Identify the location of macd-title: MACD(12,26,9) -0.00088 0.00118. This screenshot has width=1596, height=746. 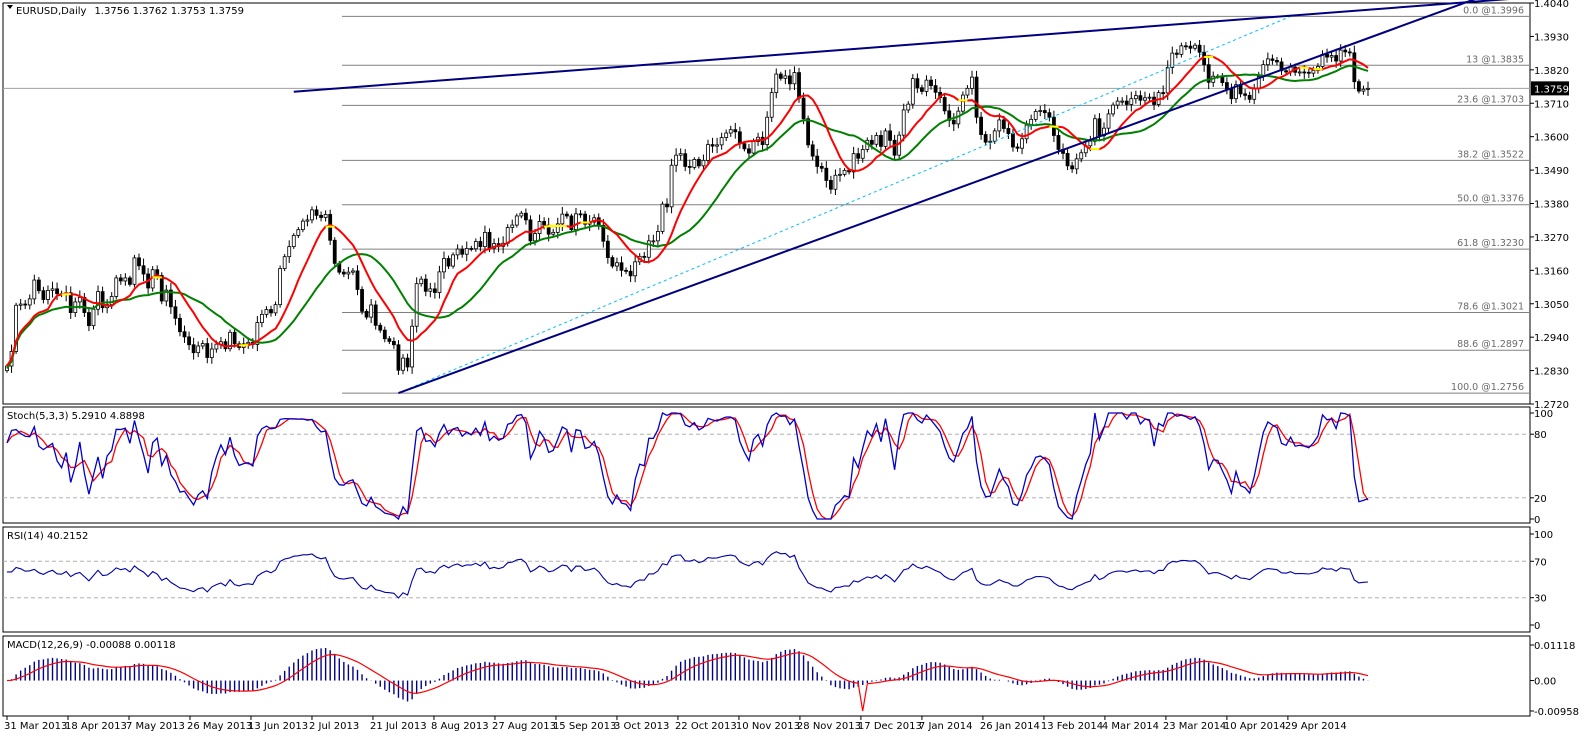
(91, 645).